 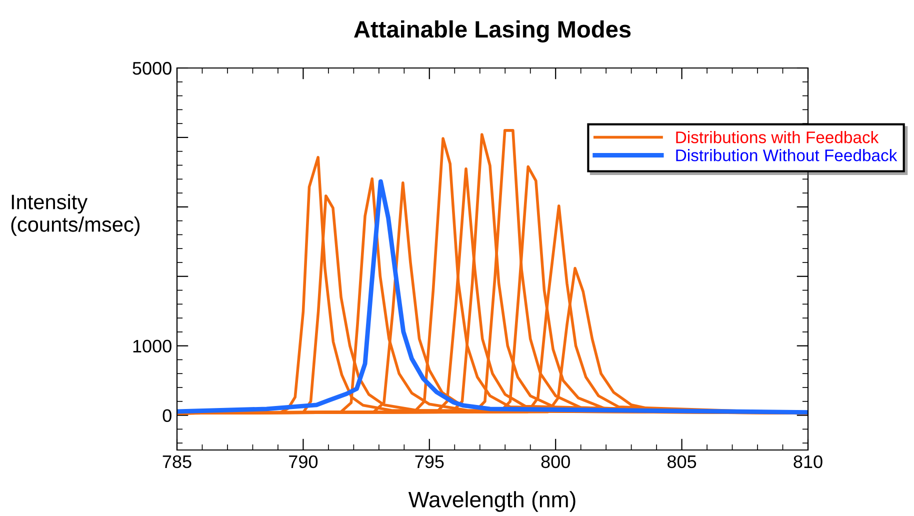 I want to click on x-tick-label: 810, so click(x=808, y=461).